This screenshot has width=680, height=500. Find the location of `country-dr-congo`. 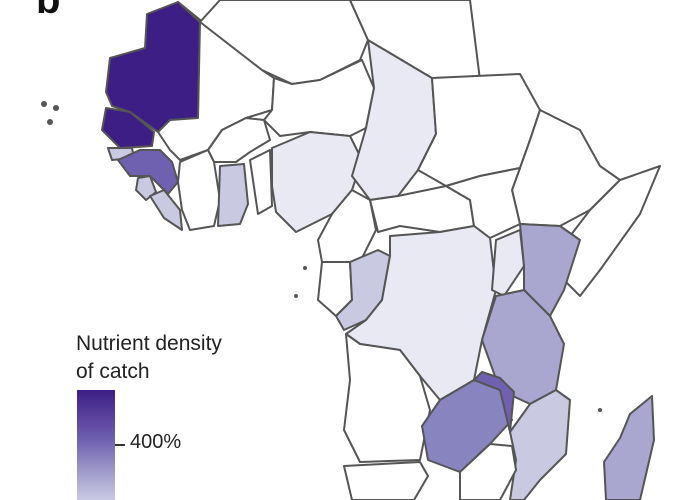

country-dr-congo is located at coordinates (421, 313).